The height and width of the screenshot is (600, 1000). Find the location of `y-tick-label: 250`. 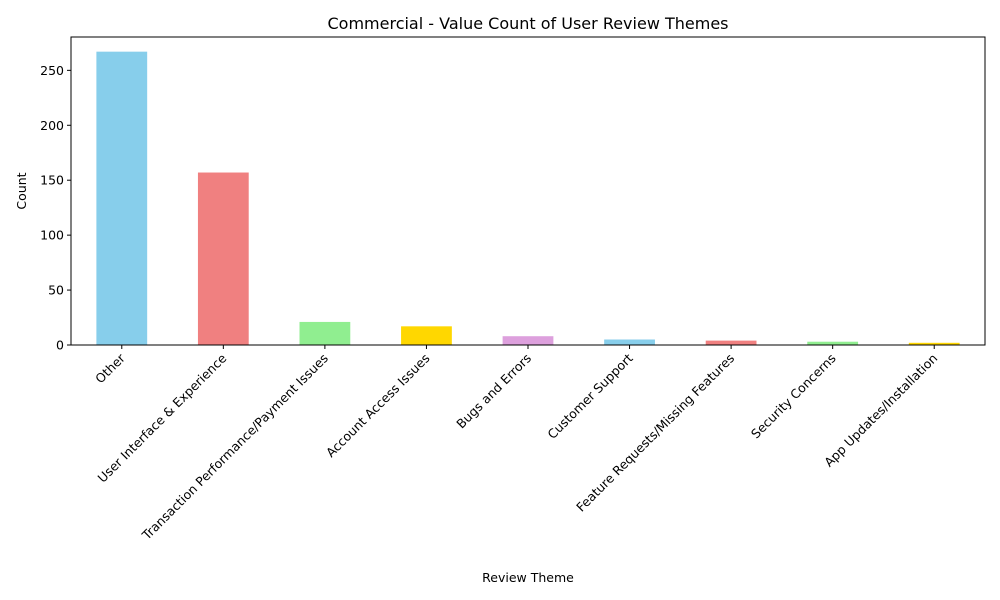

y-tick-label: 250 is located at coordinates (52, 70).